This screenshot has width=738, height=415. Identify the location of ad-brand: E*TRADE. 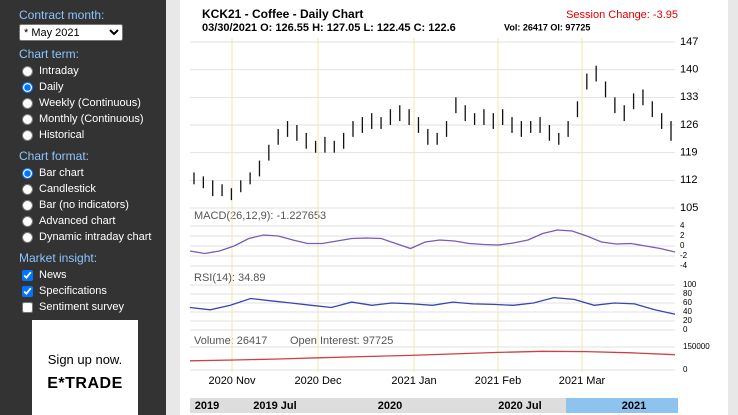
(85, 383).